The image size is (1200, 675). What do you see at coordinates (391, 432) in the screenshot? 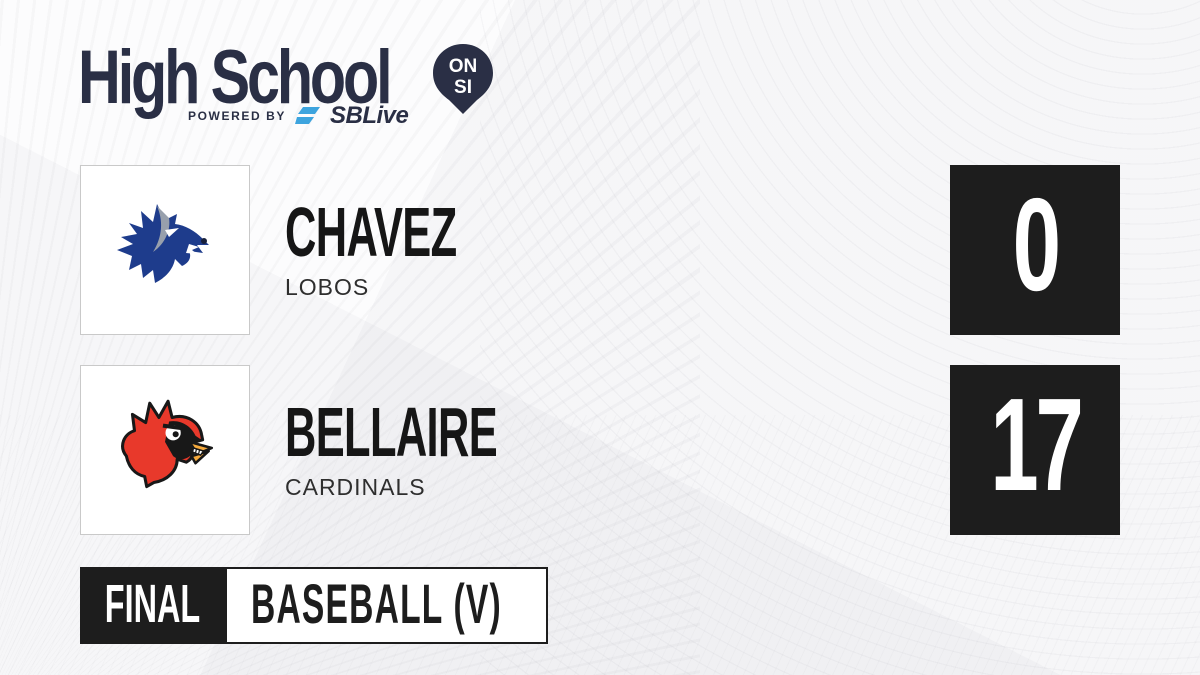
I see `team2-name: BELLAIRE` at bounding box center [391, 432].